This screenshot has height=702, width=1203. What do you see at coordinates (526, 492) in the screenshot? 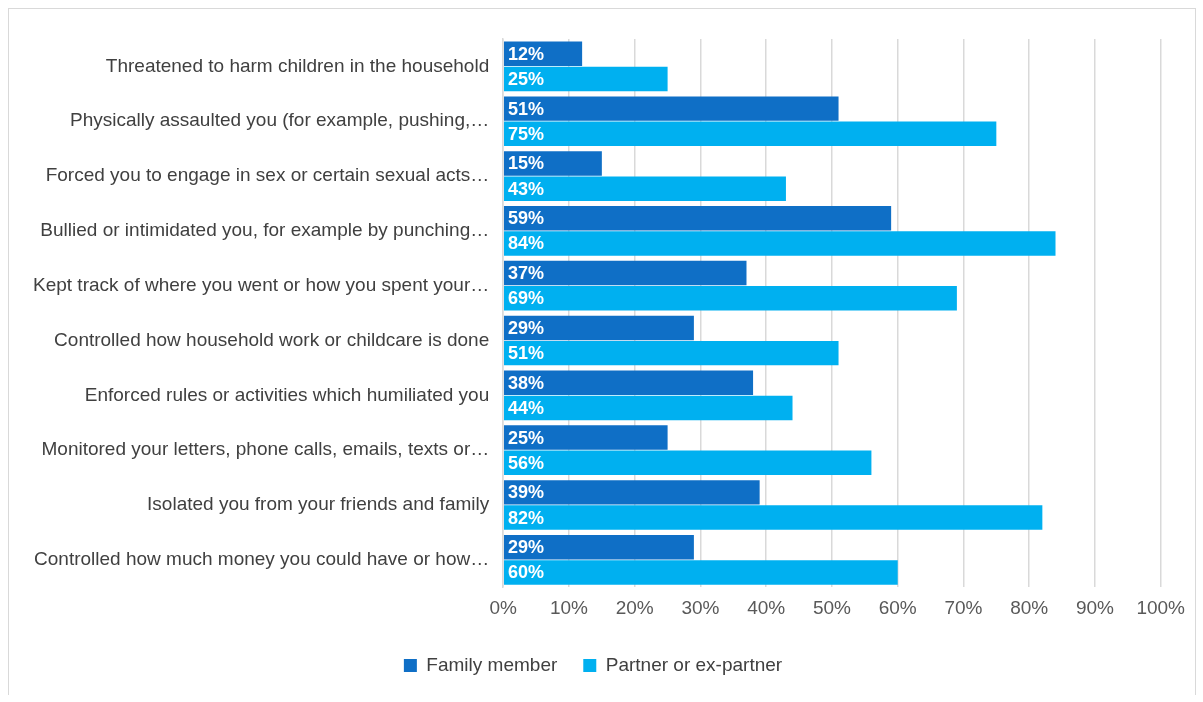
I see `data-label: 39%` at bounding box center [526, 492].